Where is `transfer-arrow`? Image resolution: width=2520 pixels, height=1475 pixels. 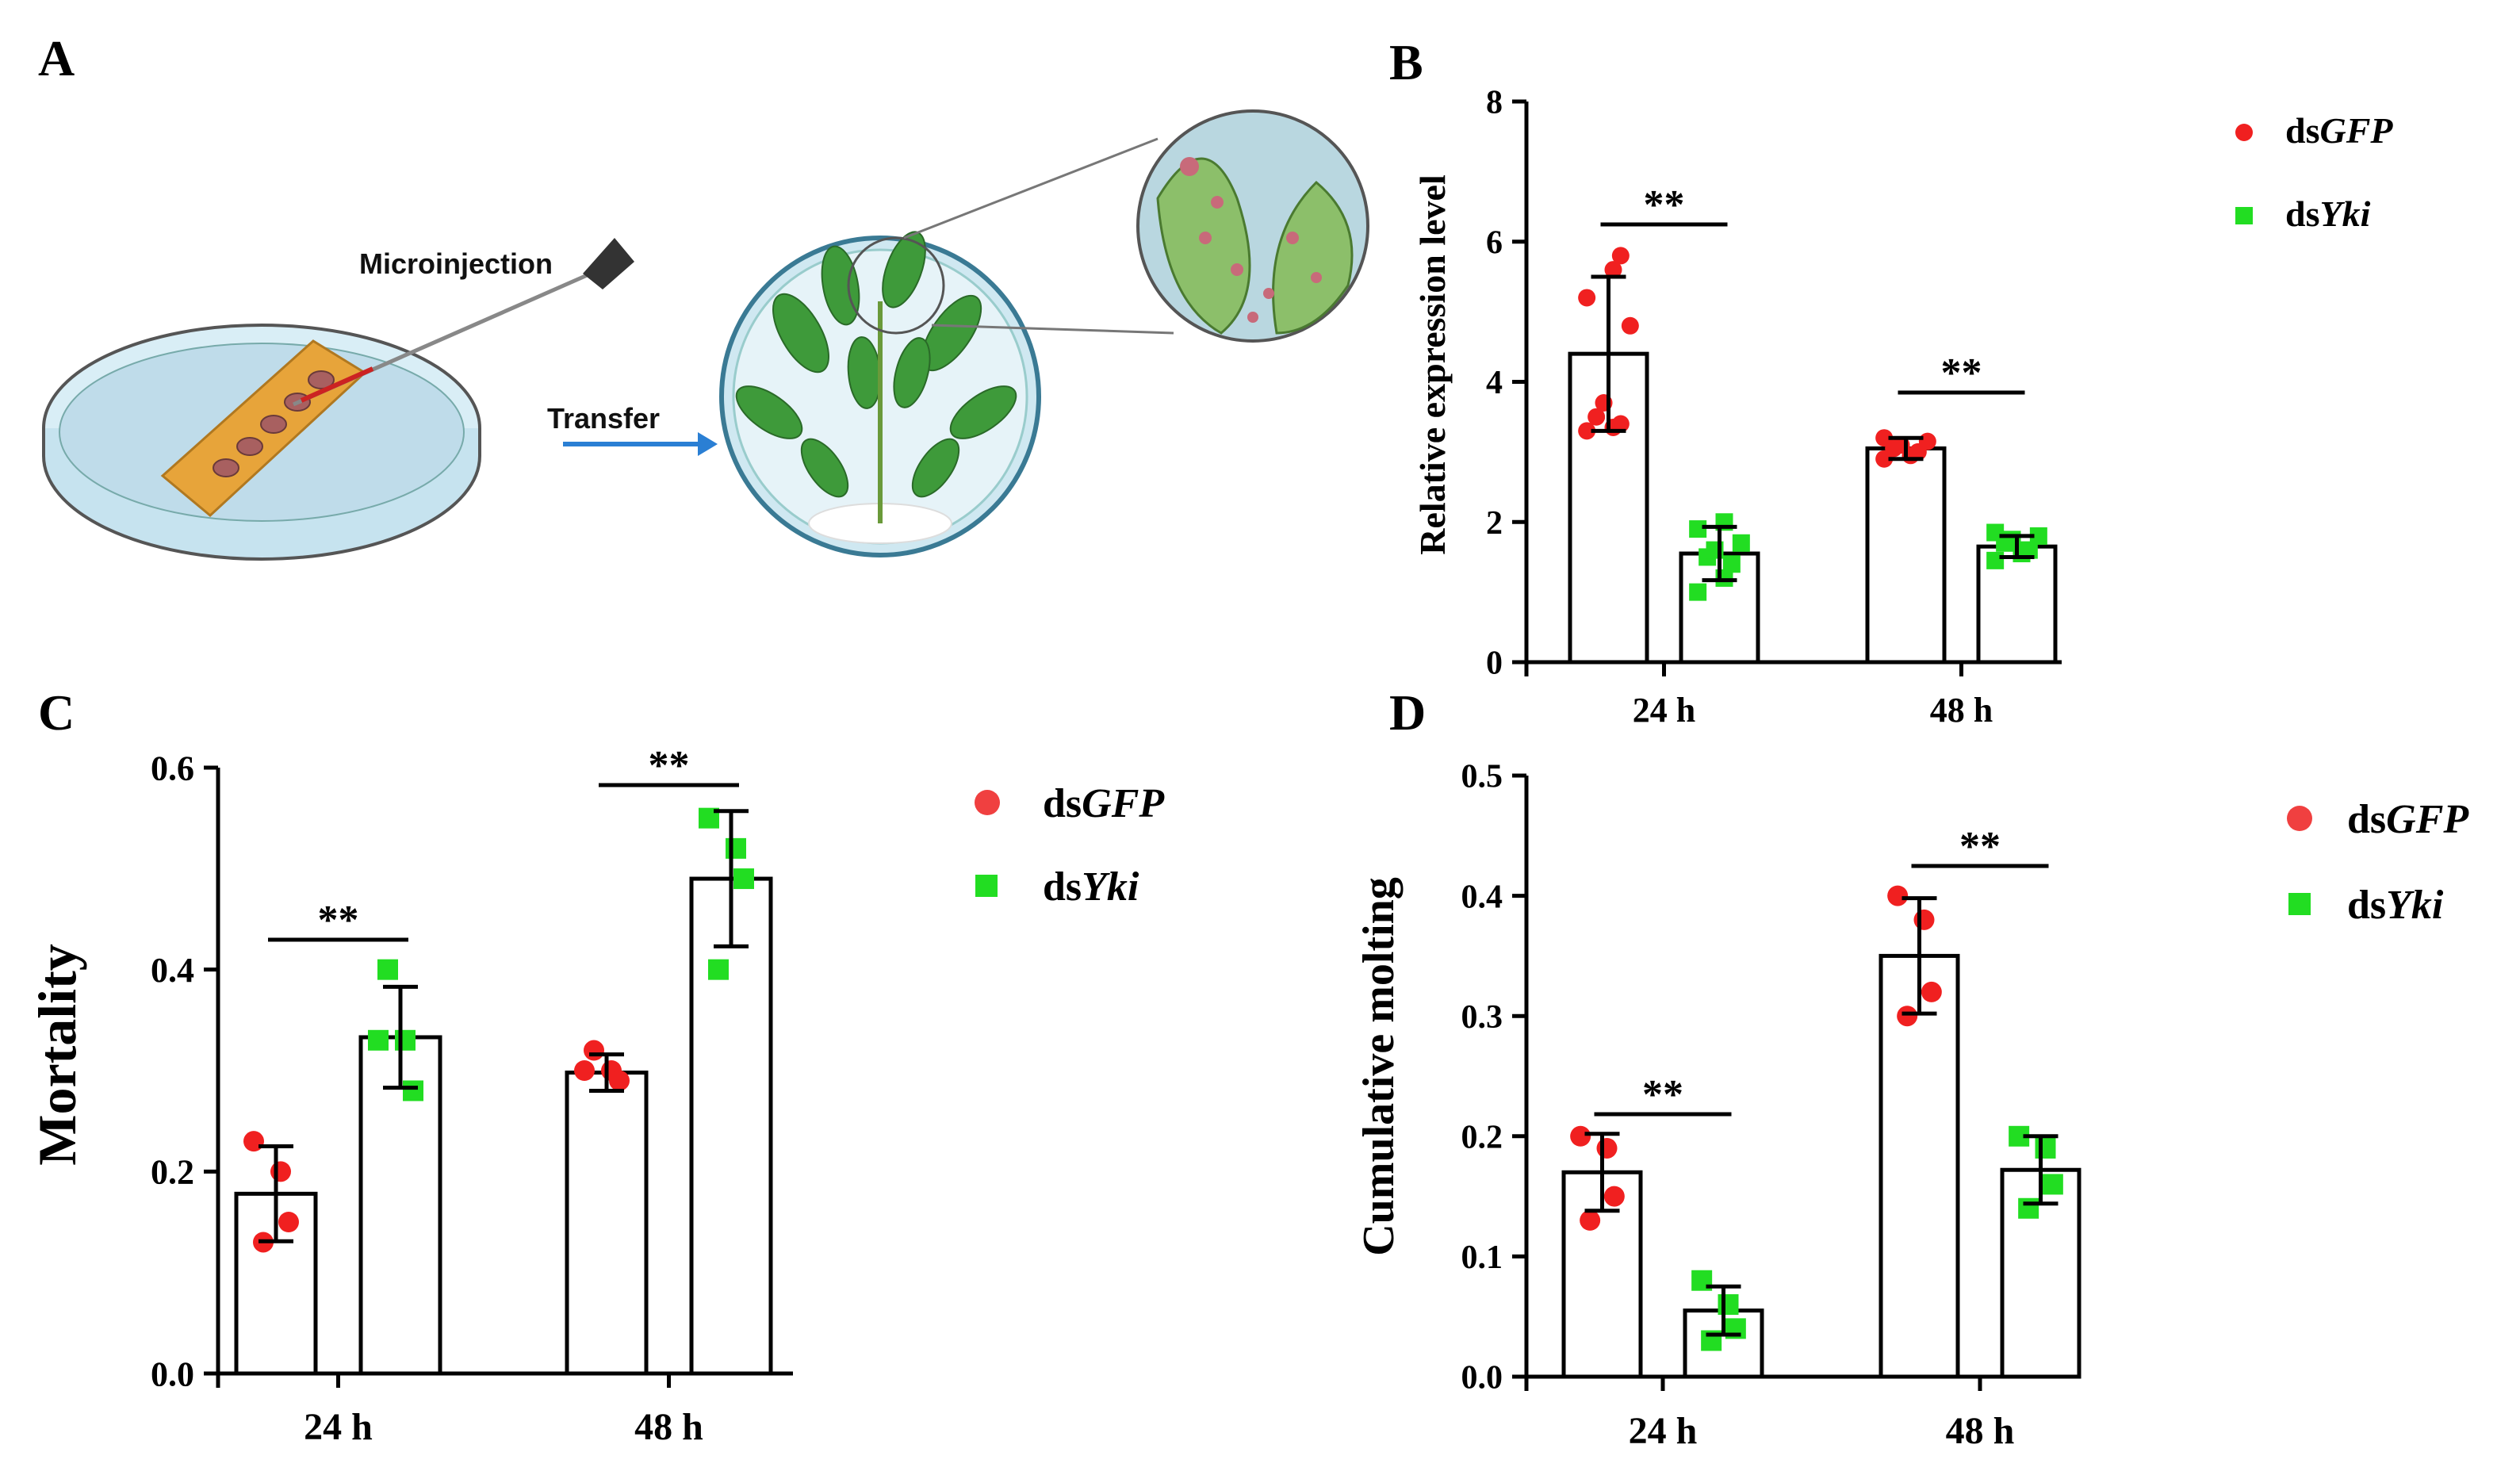
transfer-arrow is located at coordinates (640, 444).